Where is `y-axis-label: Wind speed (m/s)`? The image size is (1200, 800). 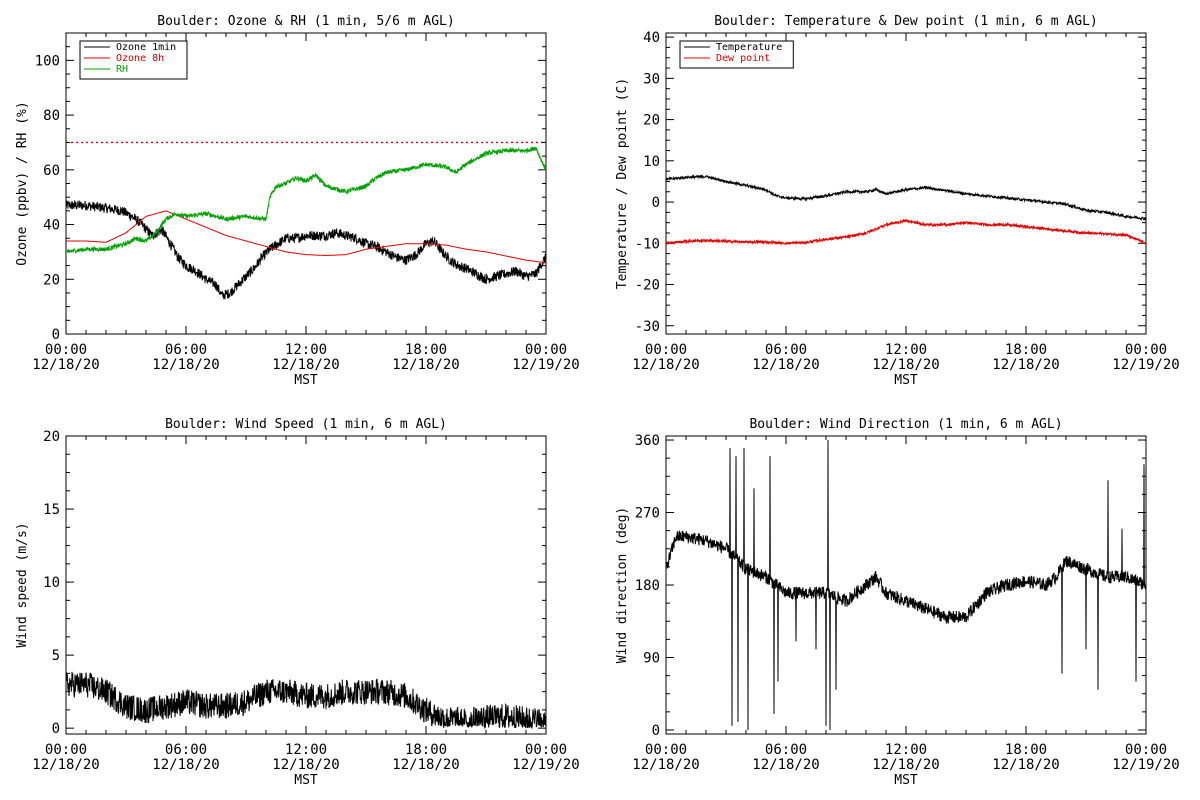
y-axis-label: Wind speed (m/s) is located at coordinates (22, 584).